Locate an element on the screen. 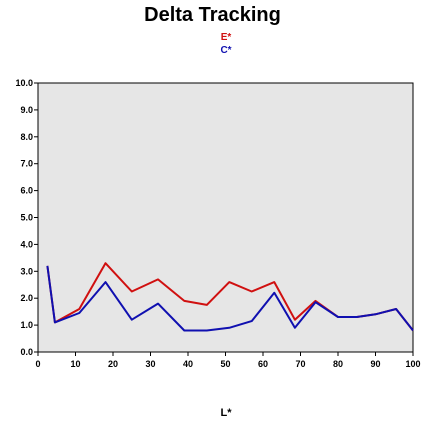 The height and width of the screenshot is (426, 425). x-tick-label: 0 is located at coordinates (37, 364).